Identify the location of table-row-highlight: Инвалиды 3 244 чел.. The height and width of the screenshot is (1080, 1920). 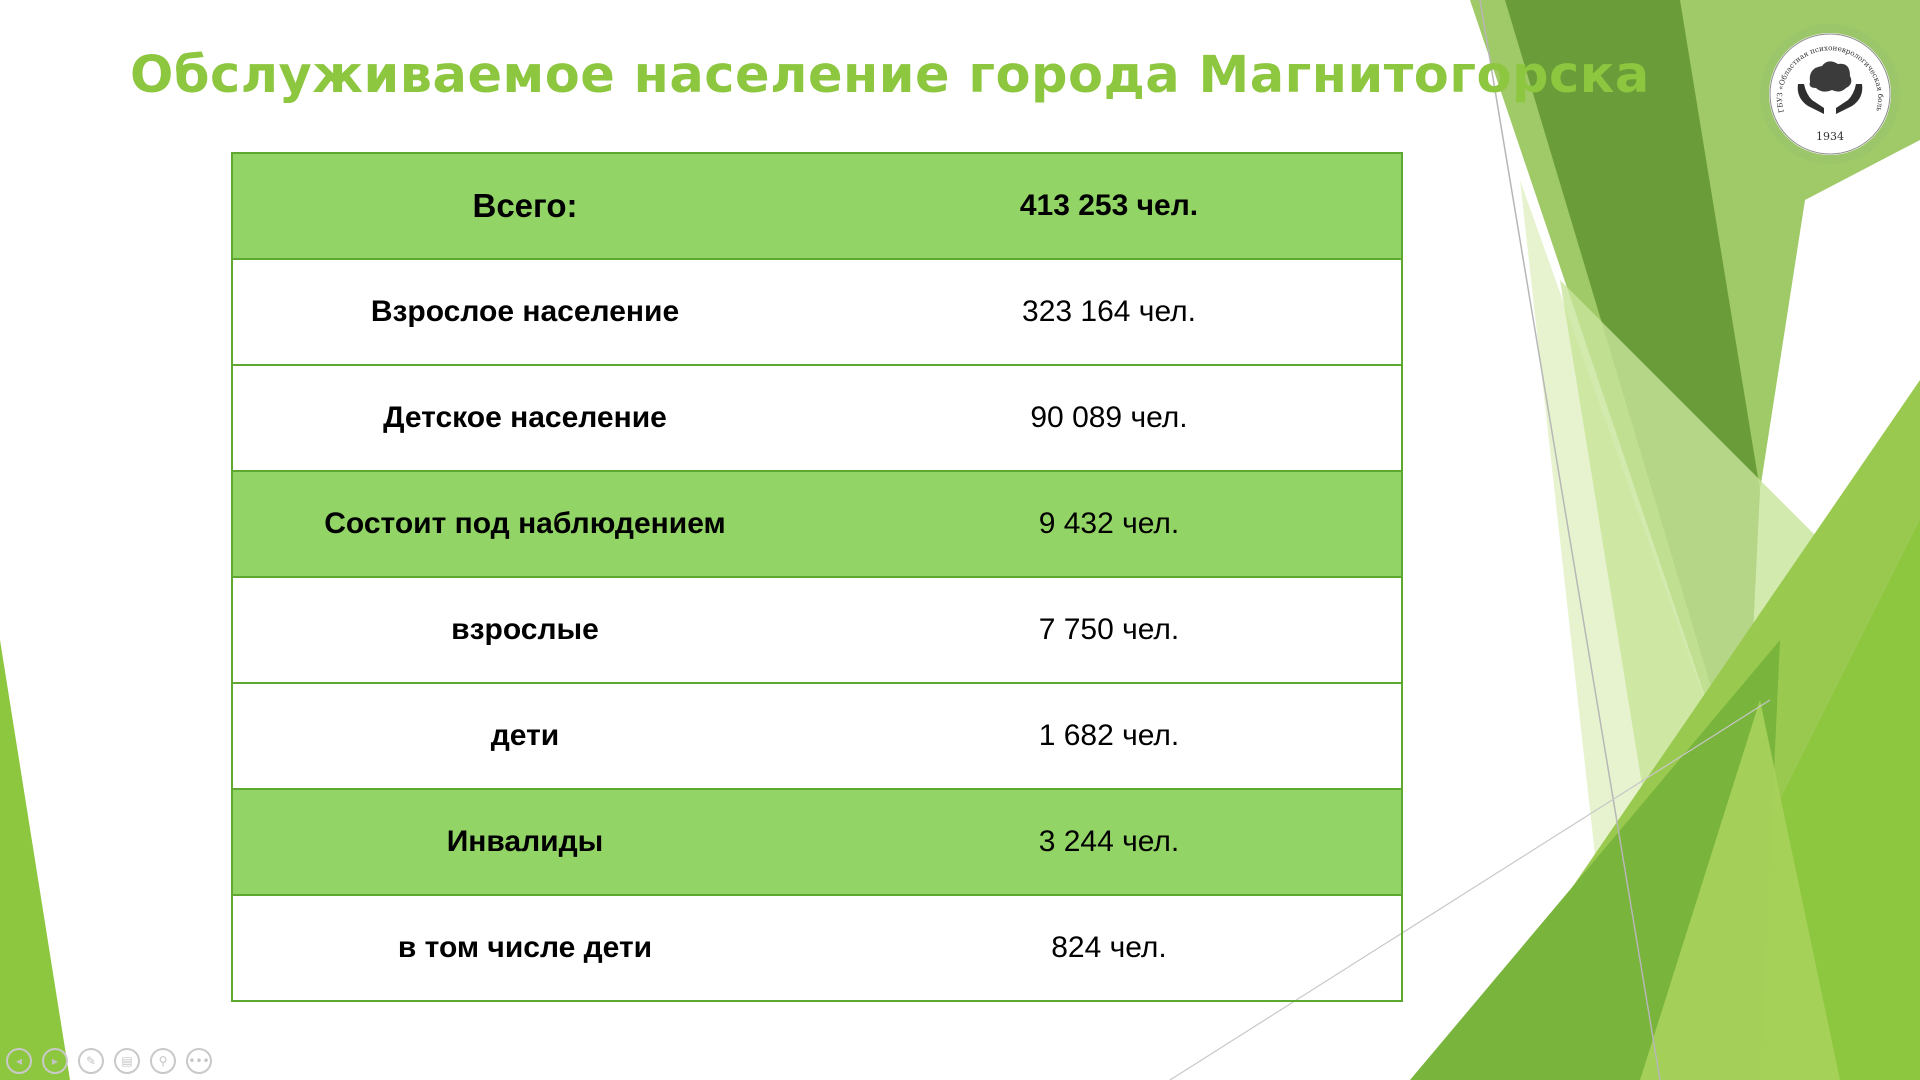
(817, 841).